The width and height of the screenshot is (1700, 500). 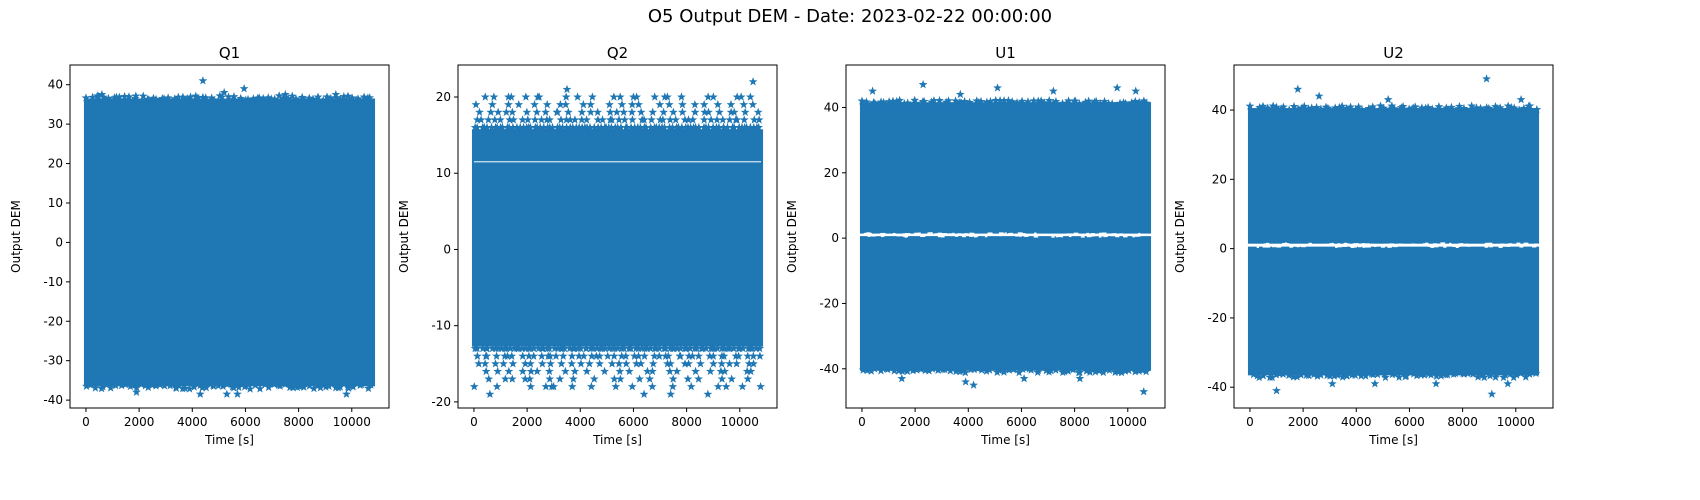 I want to click on y-tick-label: 30, so click(x=55, y=124).